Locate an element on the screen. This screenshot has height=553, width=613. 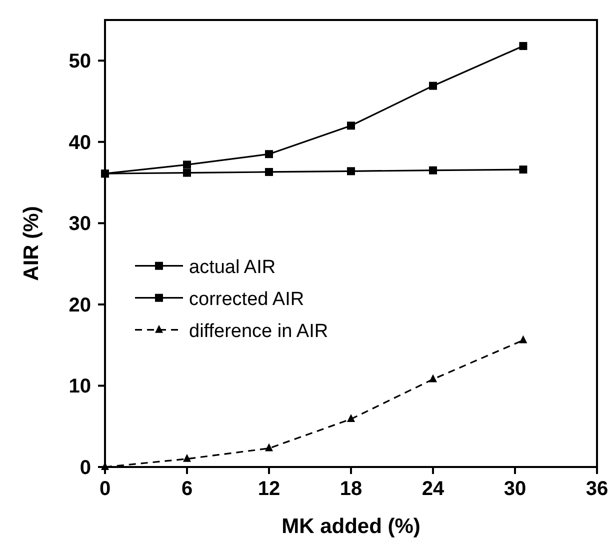
legend-label: corrected AIR is located at coordinates (246, 299).